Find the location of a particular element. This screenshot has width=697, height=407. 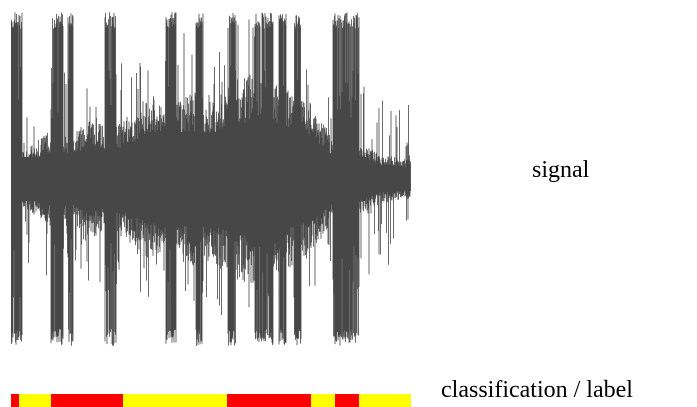

signal-caption: signal is located at coordinates (561, 170).